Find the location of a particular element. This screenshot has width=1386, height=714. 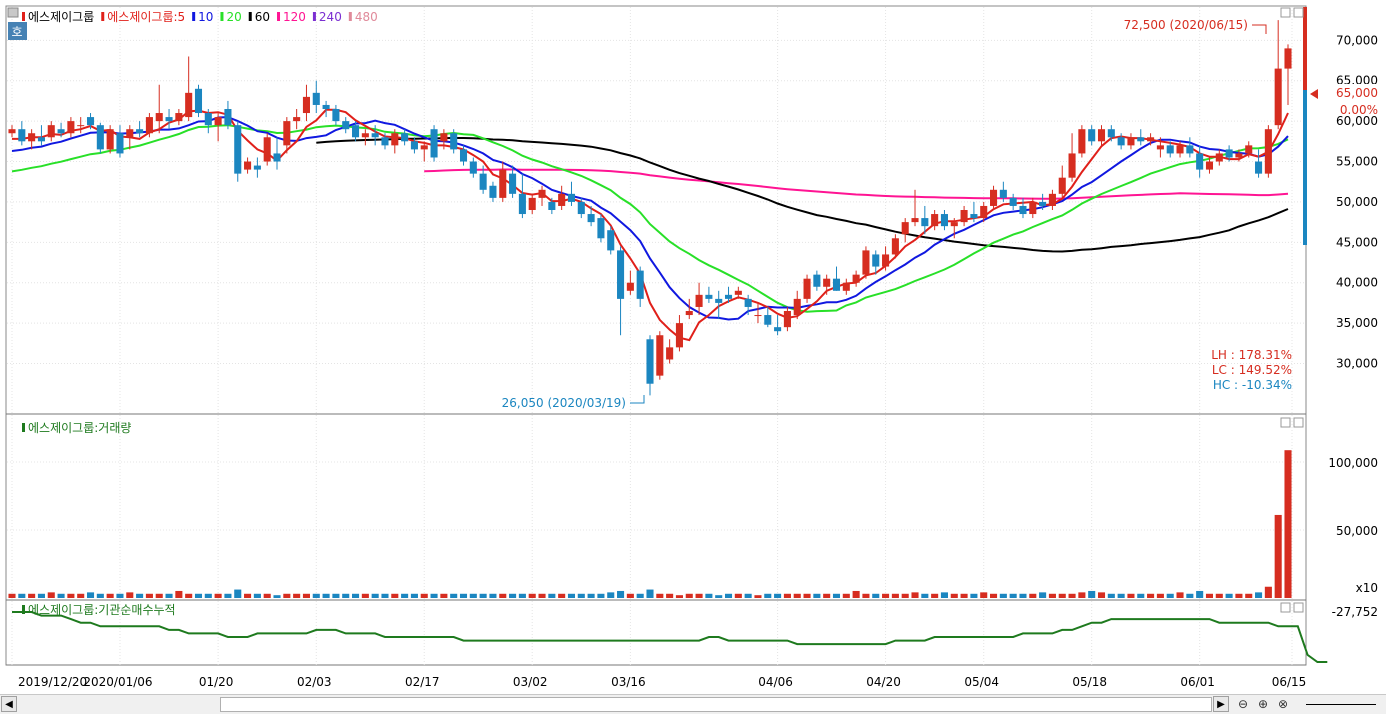

low-annotation-pointer is located at coordinates (637, 399).